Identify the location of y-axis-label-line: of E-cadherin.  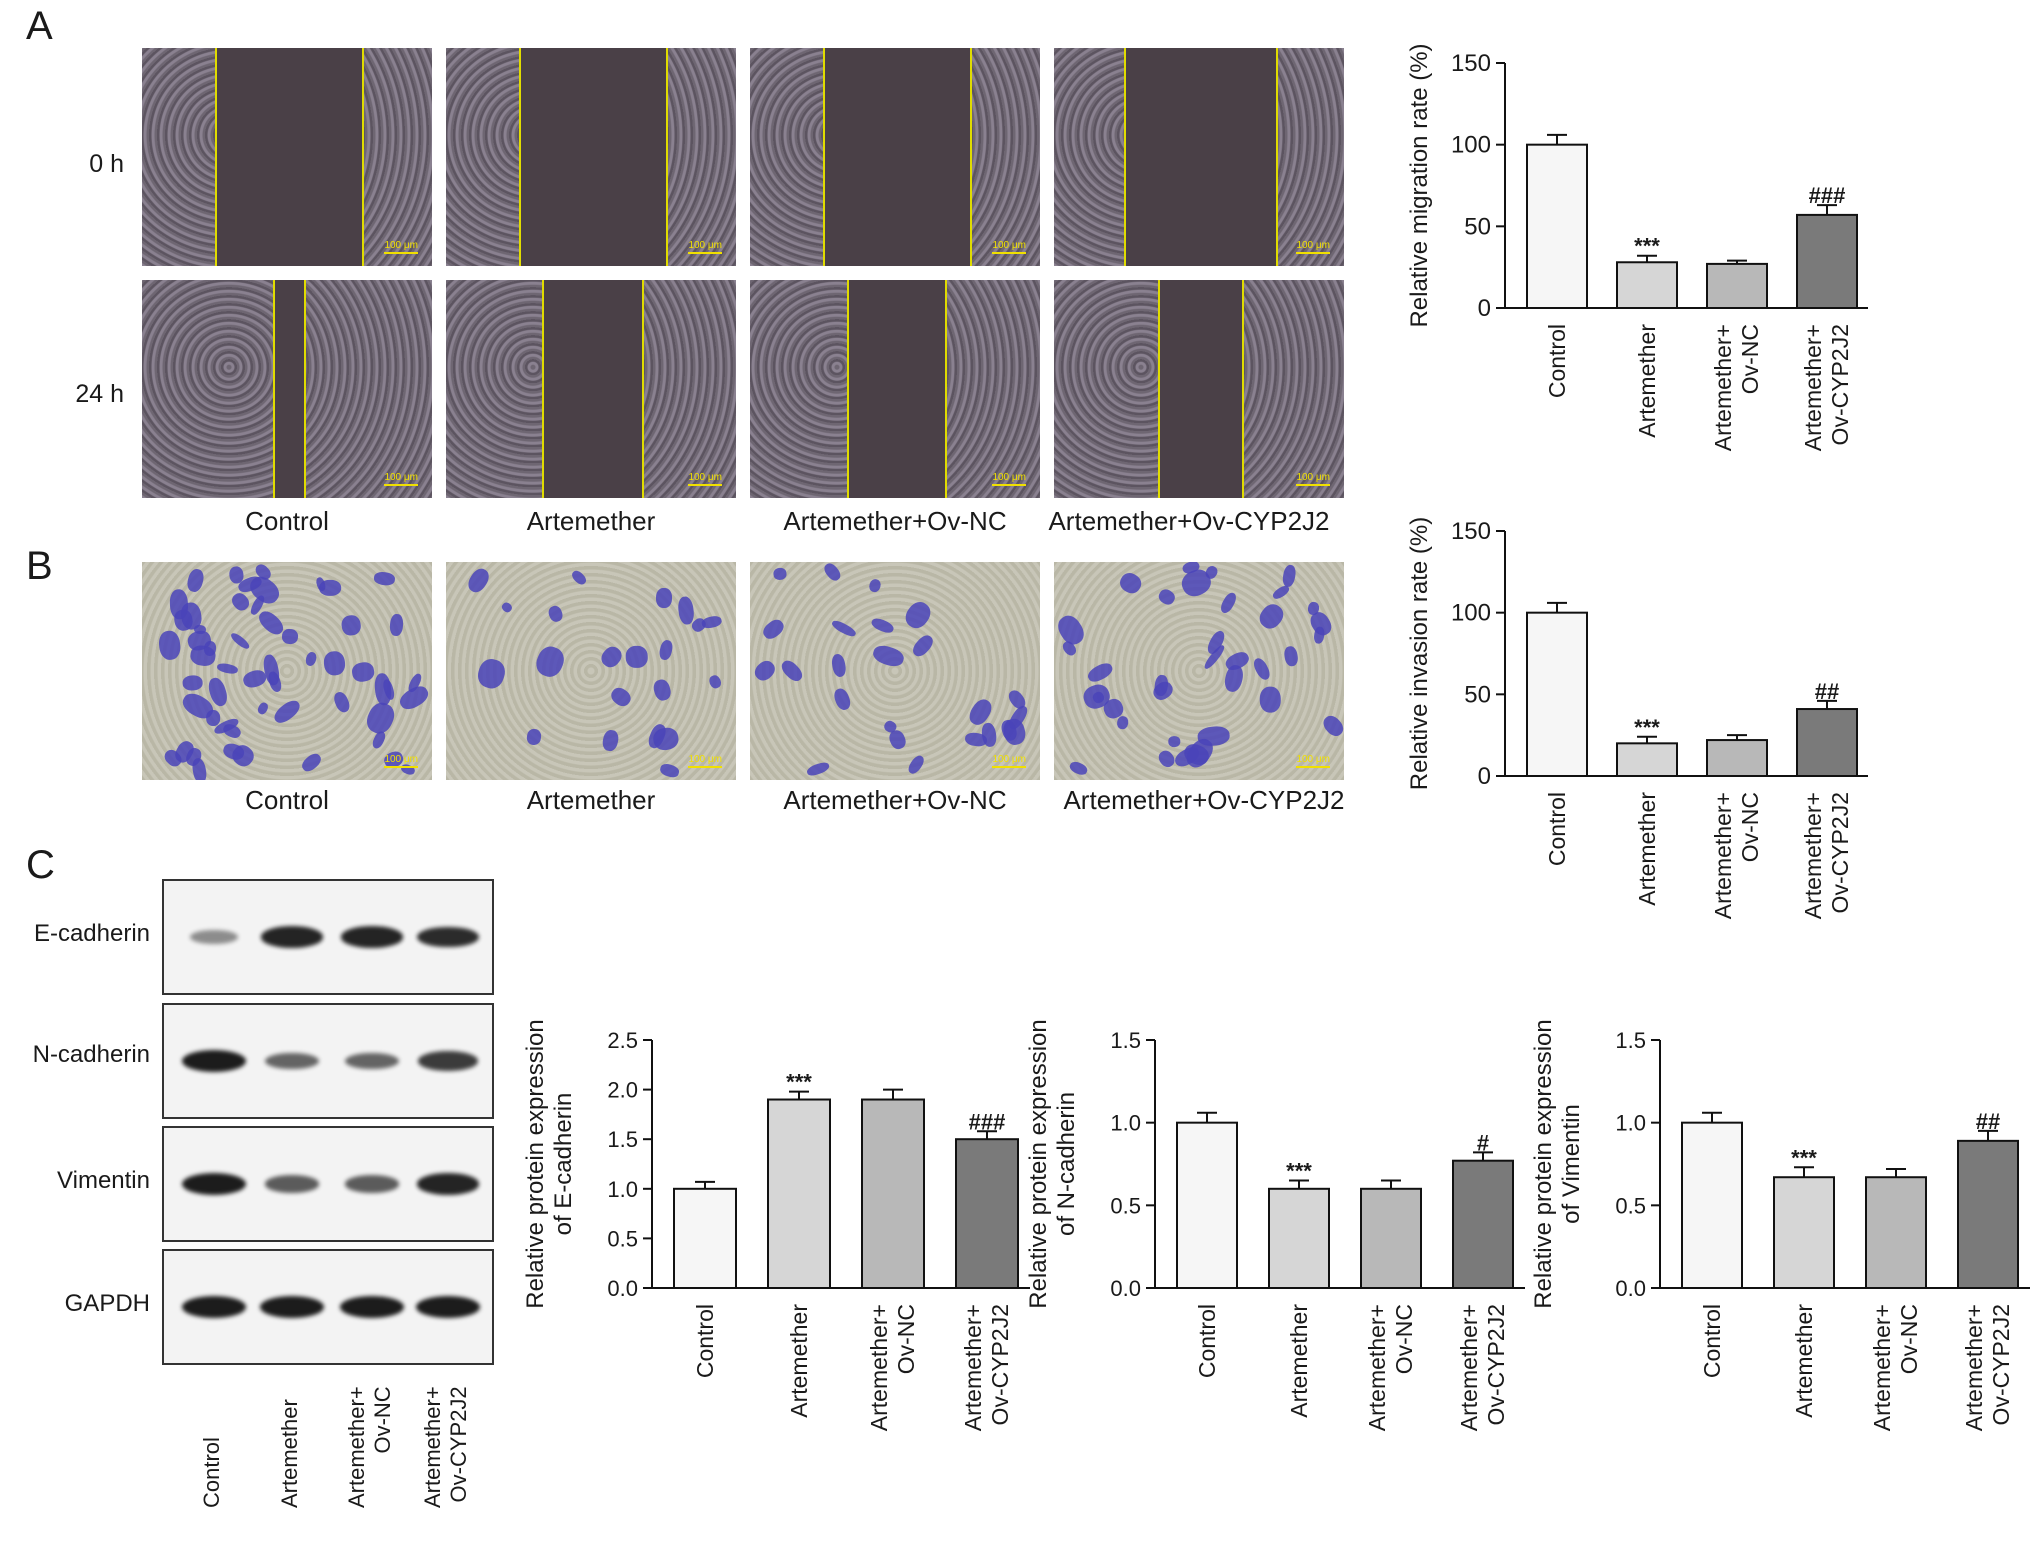
(563, 1164).